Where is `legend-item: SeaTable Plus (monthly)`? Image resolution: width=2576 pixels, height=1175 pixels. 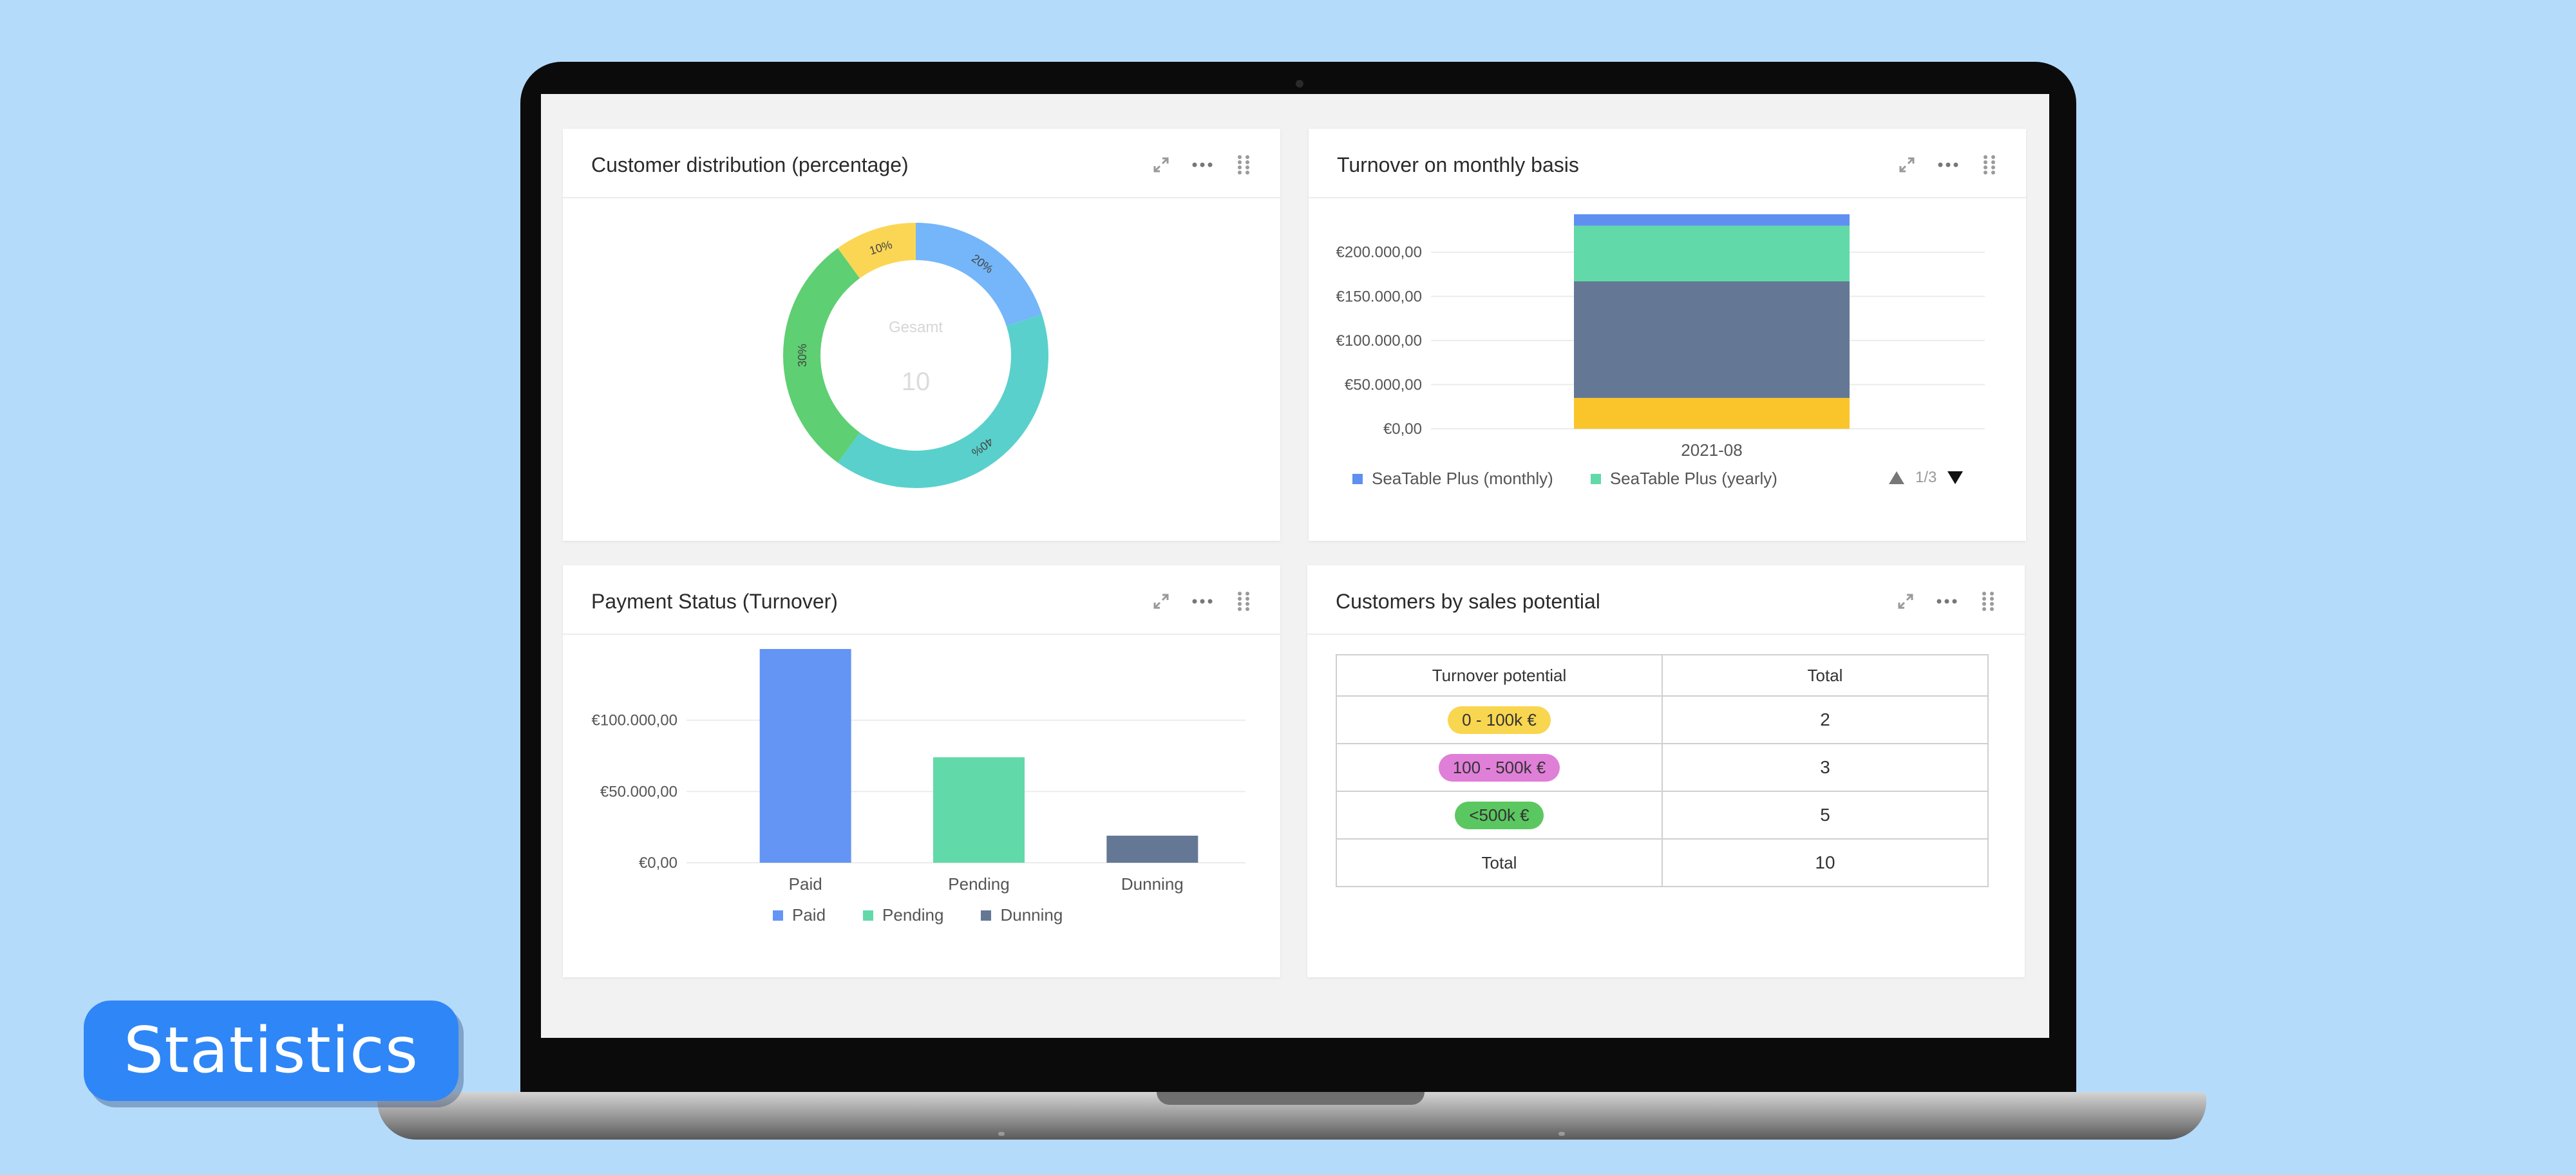
legend-item: SeaTable Plus (monthly) is located at coordinates (1463, 478).